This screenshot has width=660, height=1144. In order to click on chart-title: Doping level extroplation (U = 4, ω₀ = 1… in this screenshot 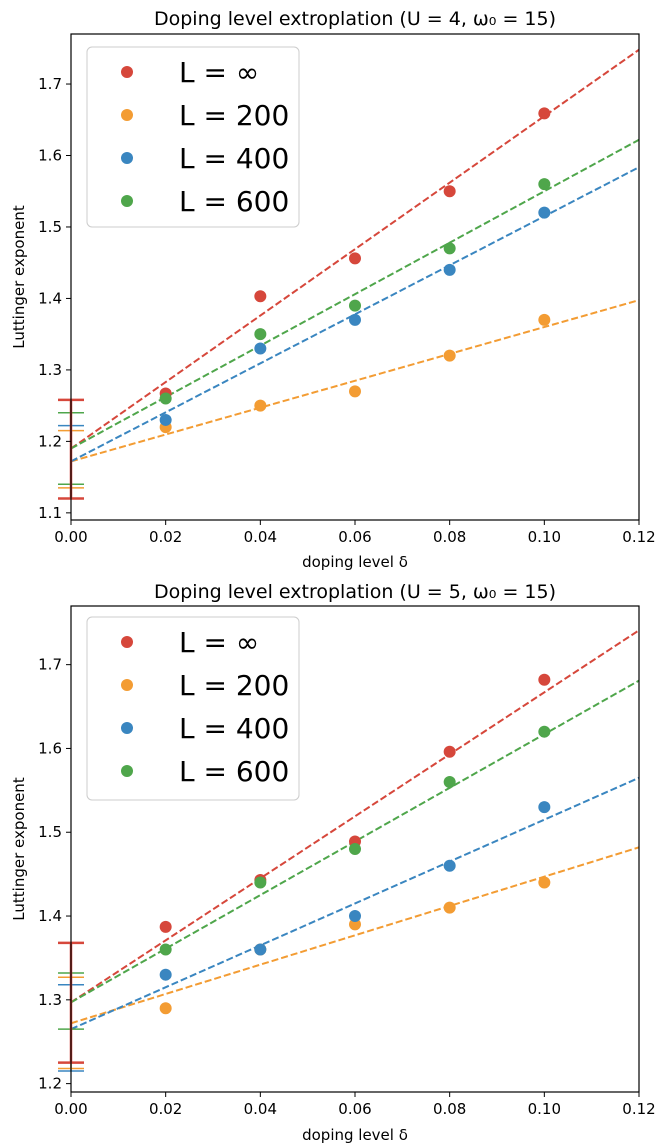, I will do `click(355, 19)`.